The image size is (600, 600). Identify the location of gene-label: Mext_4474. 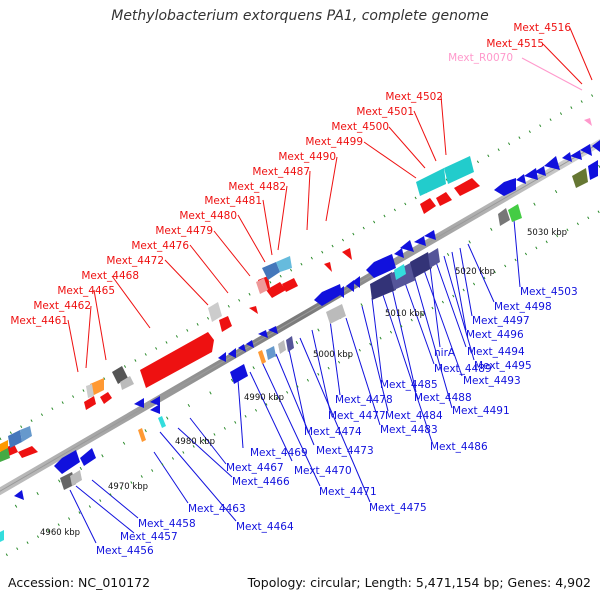
(333, 432).